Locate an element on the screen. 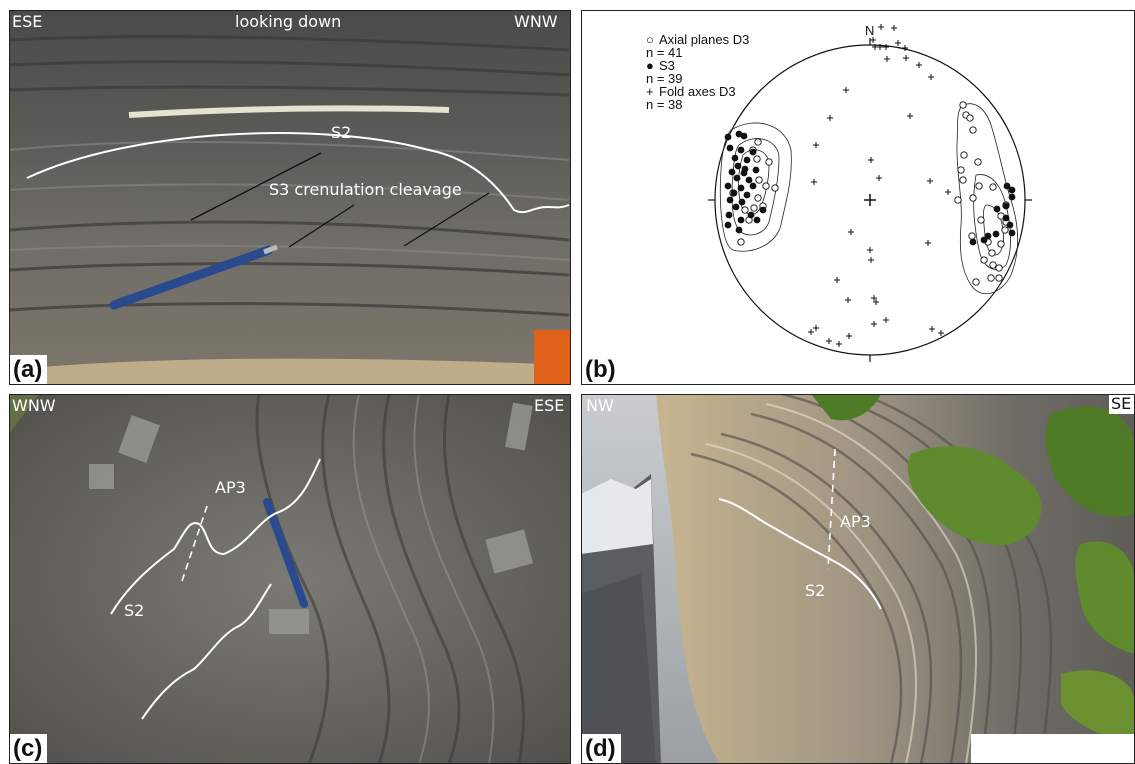 The image size is (1135, 764). direction-label-right: SE is located at coordinates (1121, 403).